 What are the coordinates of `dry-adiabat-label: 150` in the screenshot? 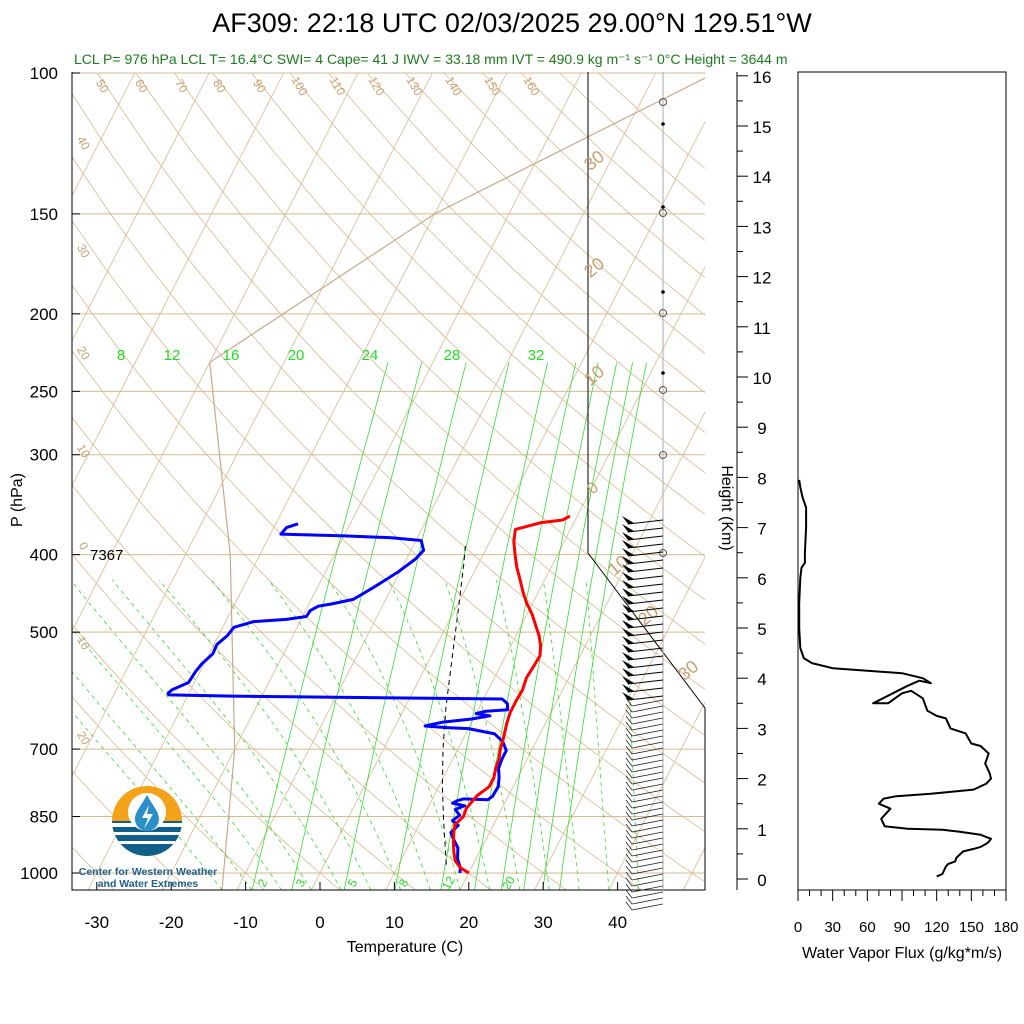 It's located at (492, 86).